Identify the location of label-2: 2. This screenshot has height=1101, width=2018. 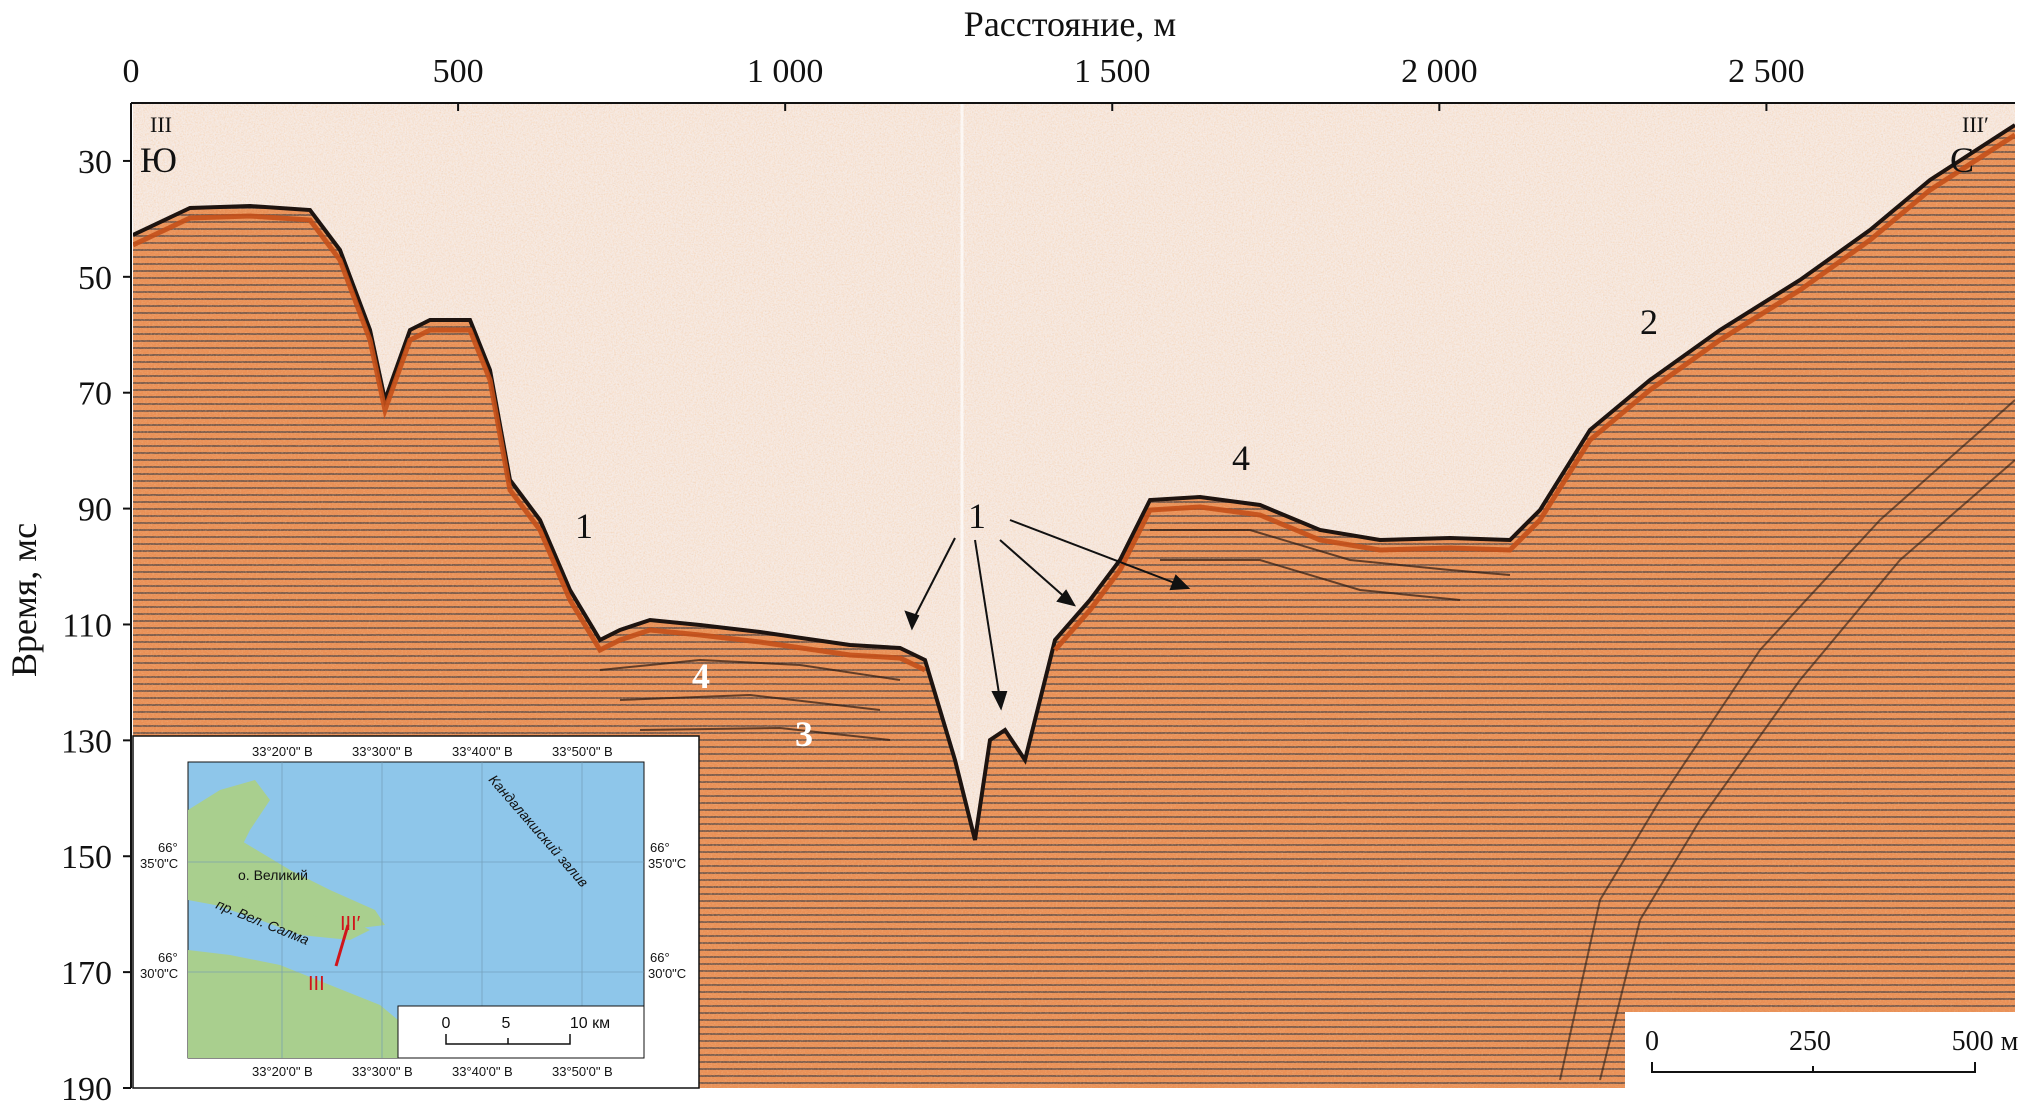
(1649, 322).